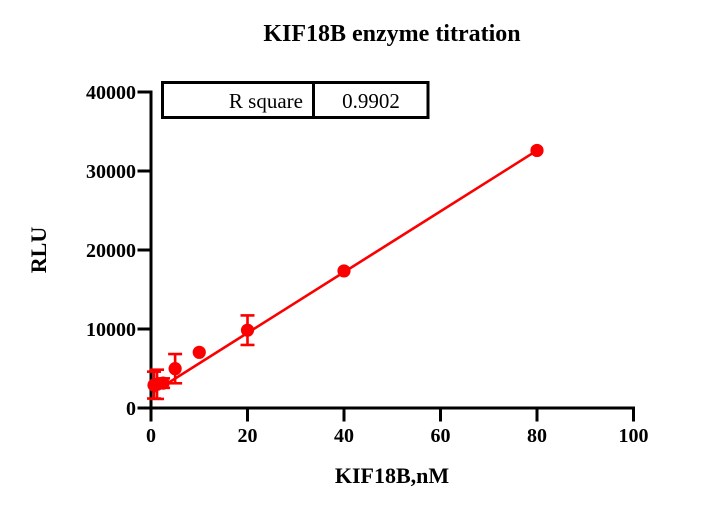  Describe the element at coordinates (111, 93) in the screenshot. I see `y-tick-label: 40000` at that location.